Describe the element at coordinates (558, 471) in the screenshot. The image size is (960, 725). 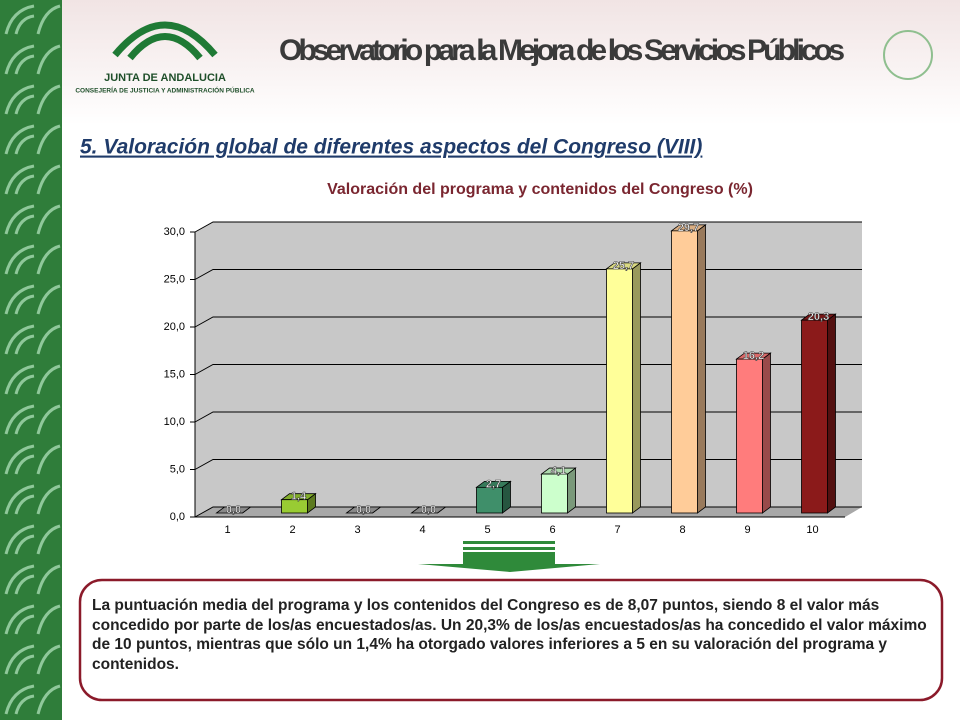
I see `value-label: 4,1` at that location.